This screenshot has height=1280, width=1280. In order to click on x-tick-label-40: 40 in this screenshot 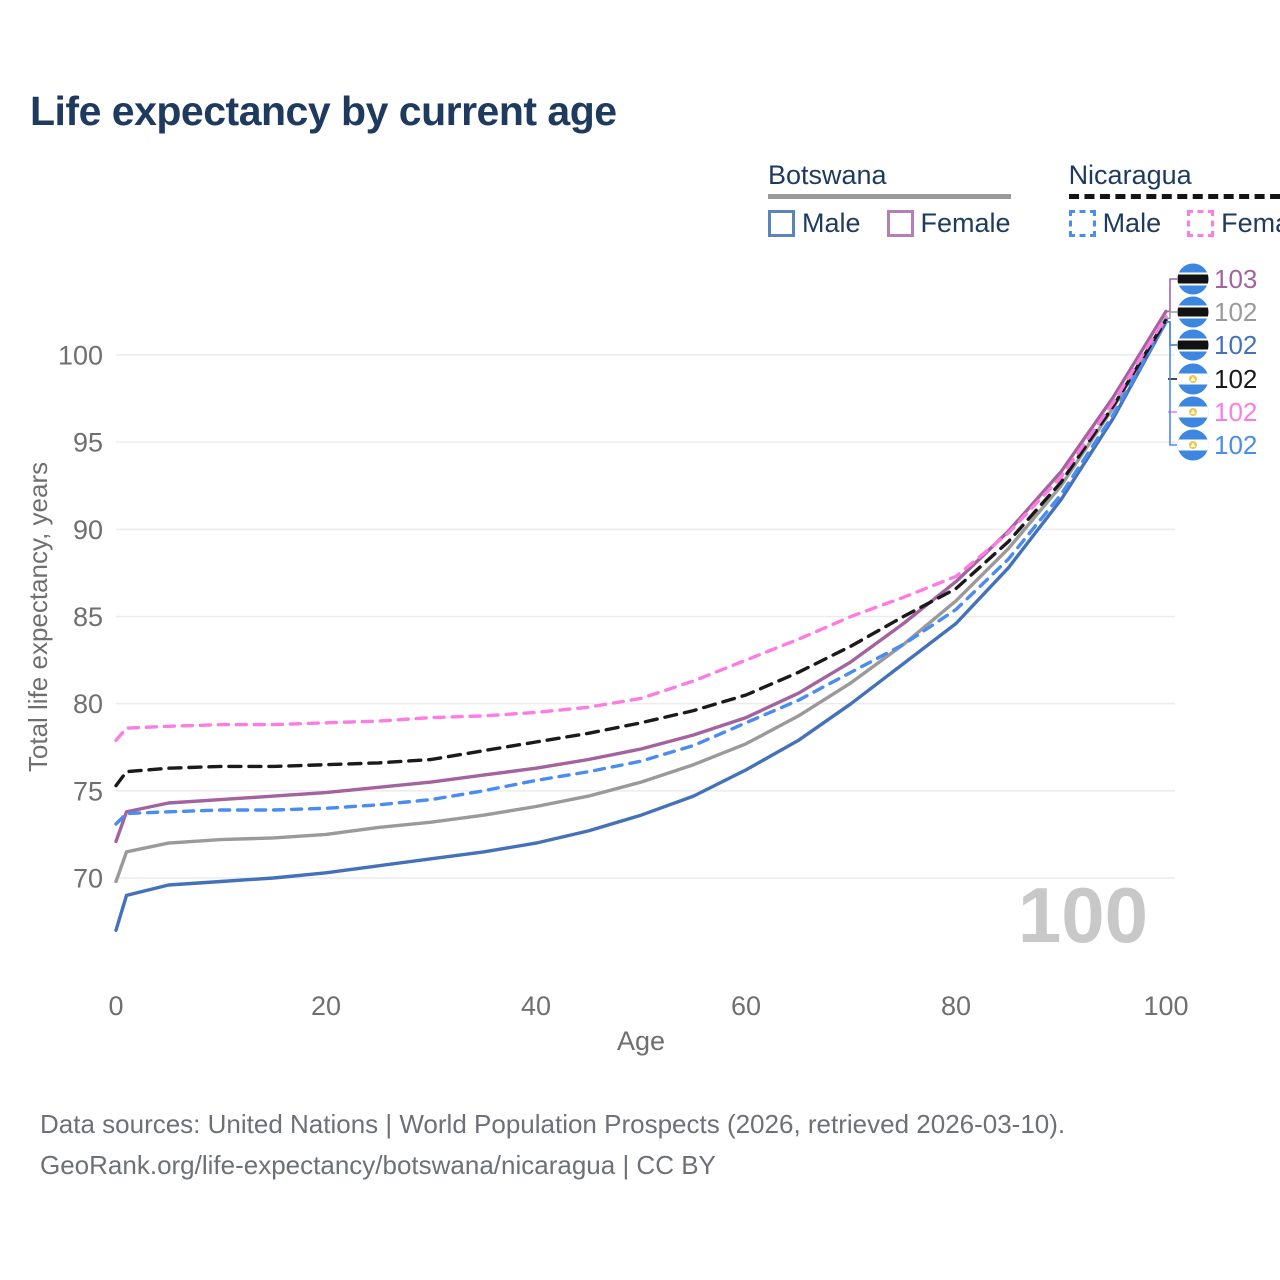, I will do `click(536, 1006)`.